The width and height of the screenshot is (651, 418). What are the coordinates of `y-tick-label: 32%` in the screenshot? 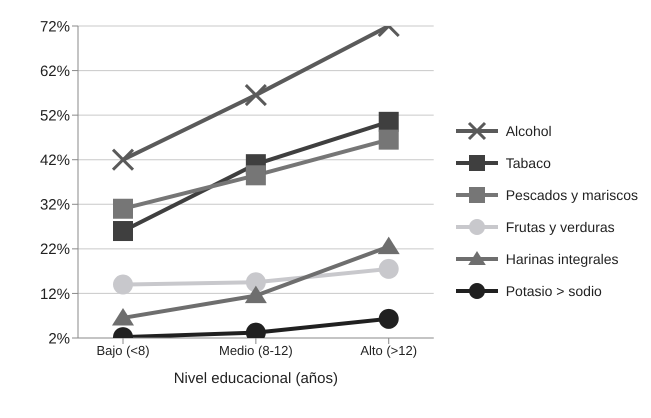 It's located at (55, 205).